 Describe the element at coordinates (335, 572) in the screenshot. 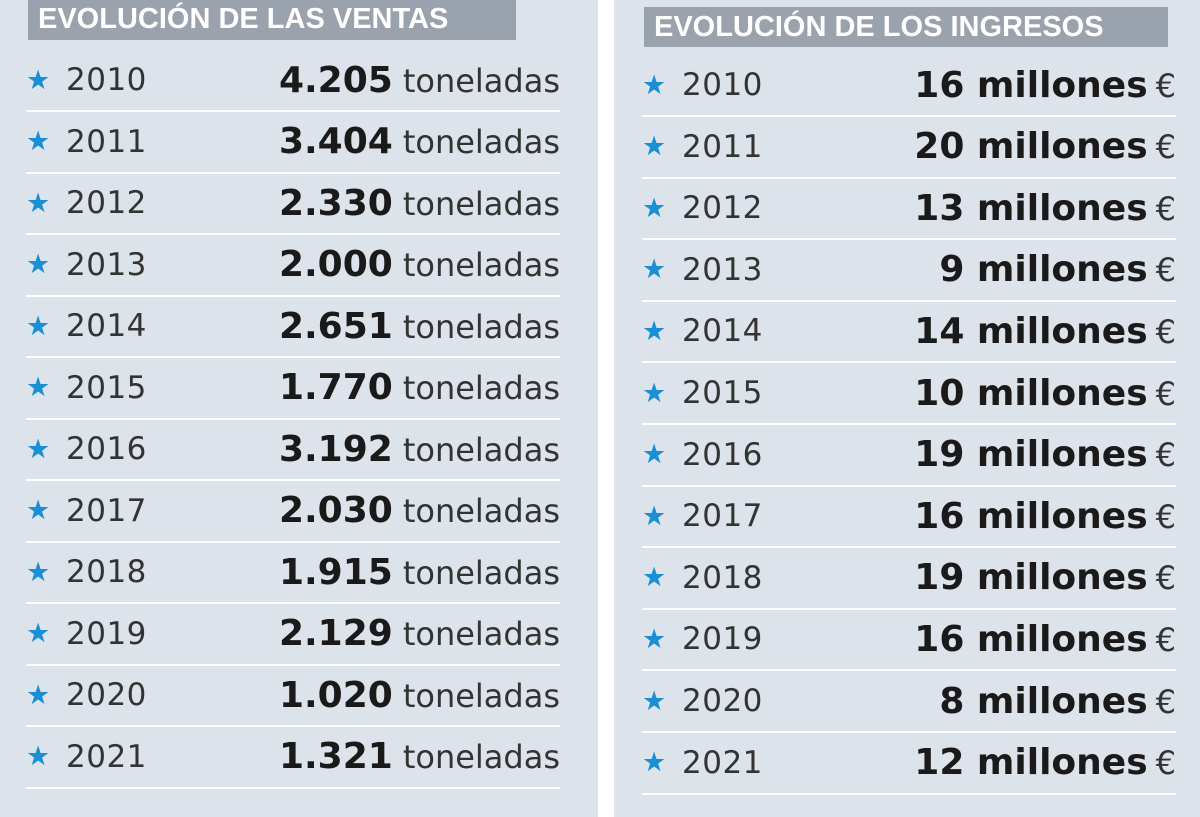

I see `row-value: 1.915` at that location.